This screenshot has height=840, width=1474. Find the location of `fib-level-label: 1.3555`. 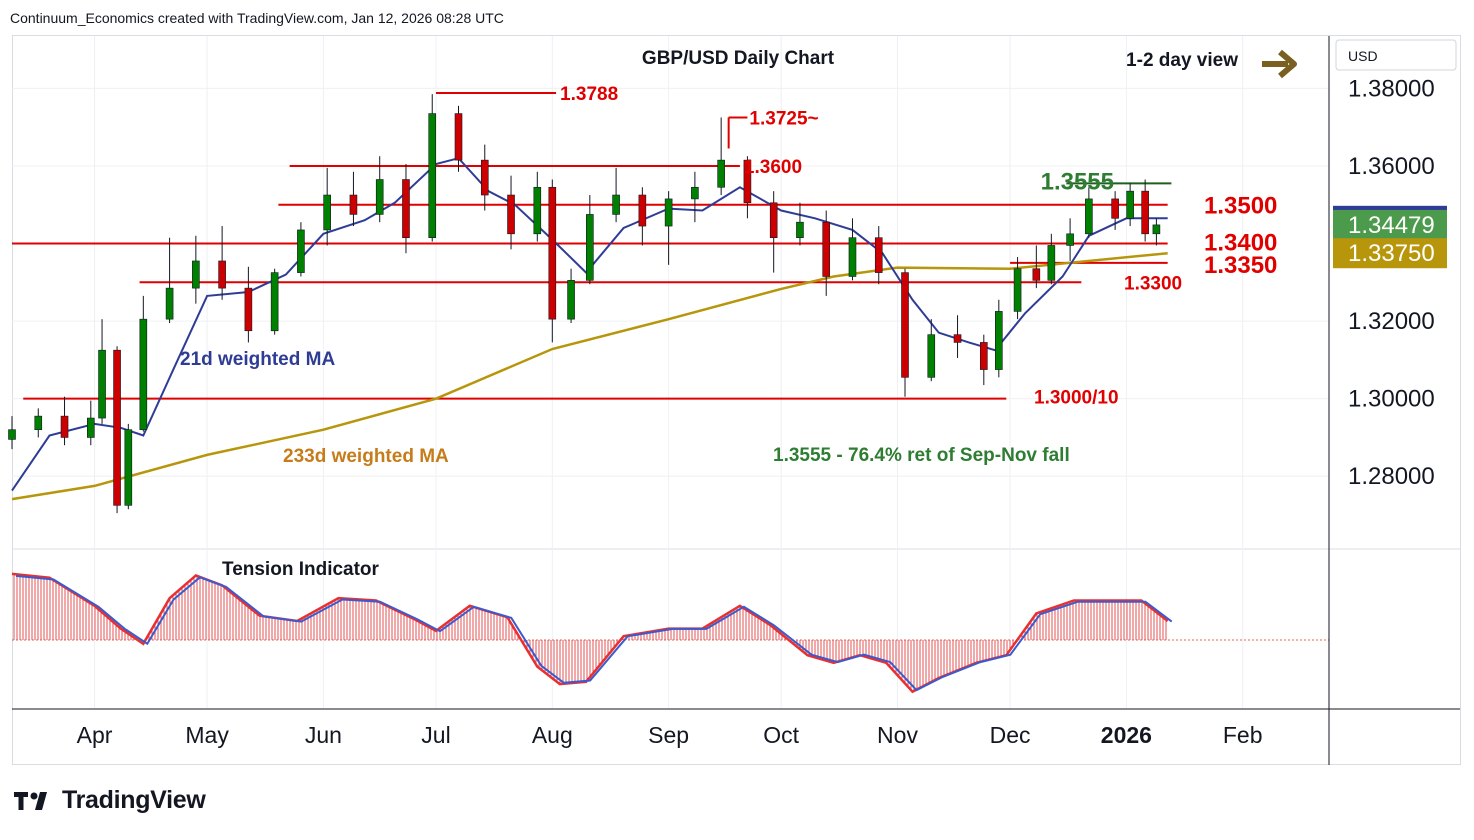

fib-level-label: 1.3555 is located at coordinates (1077, 181).